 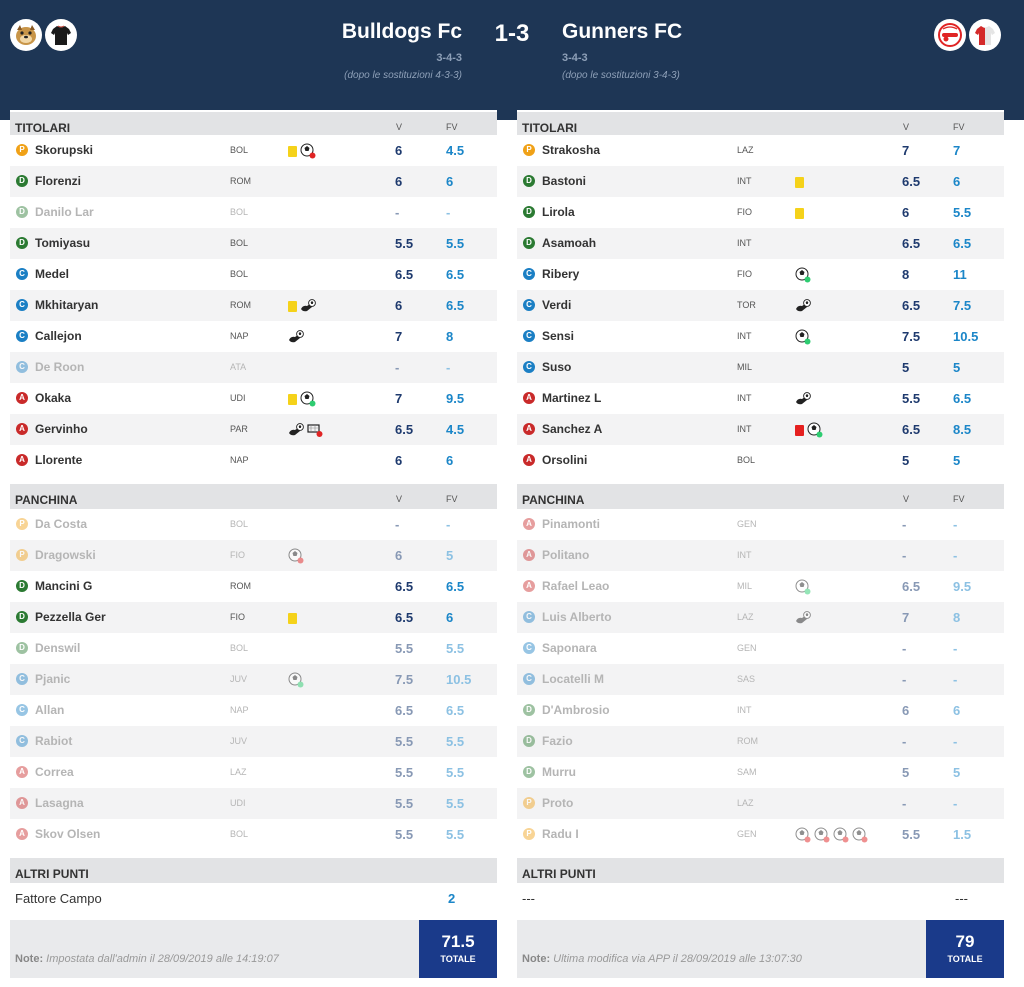 I want to click on away-team-jersey, so click(x=985, y=35).